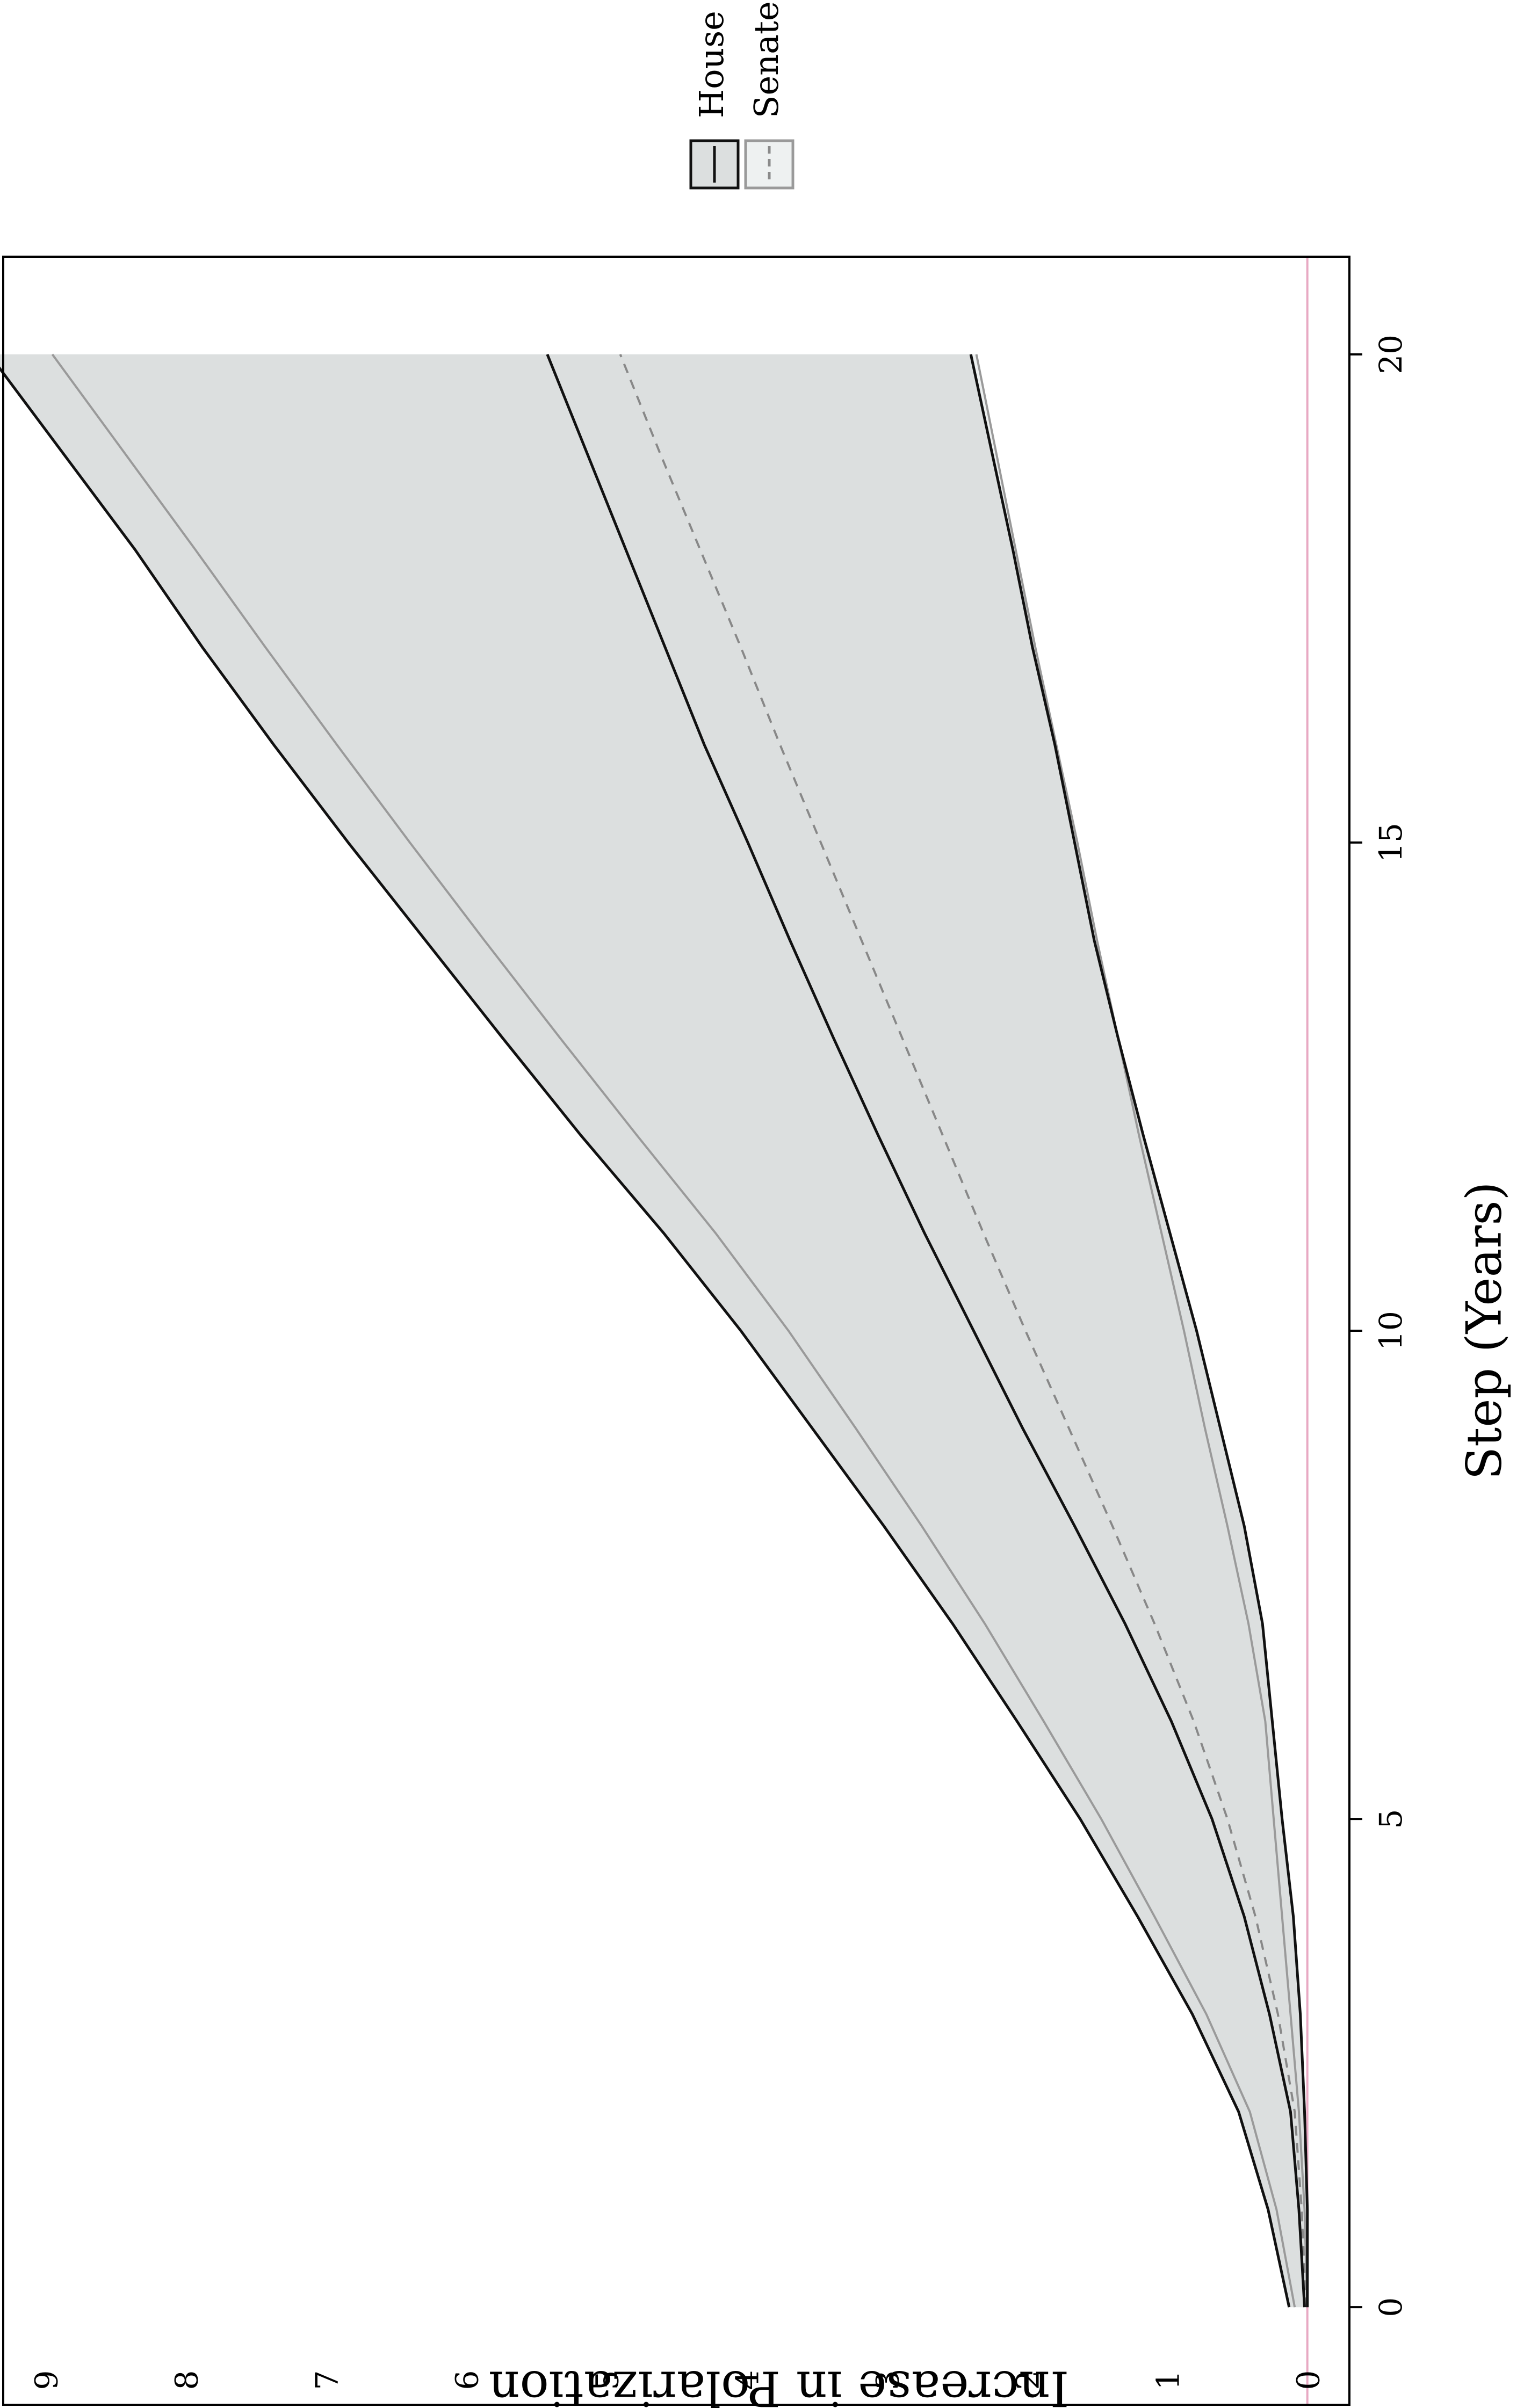  What do you see at coordinates (1391, 354) in the screenshot?
I see `x-tick-label: 20` at bounding box center [1391, 354].